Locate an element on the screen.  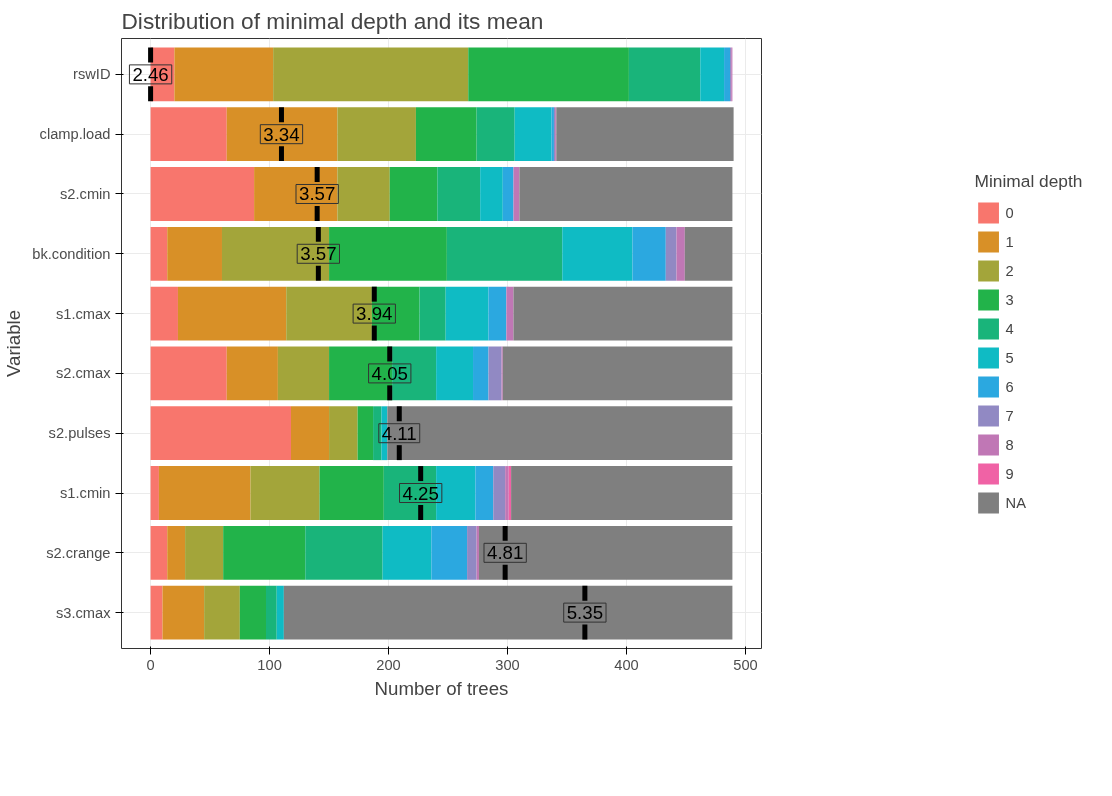
legend-label: 8 is located at coordinates (1010, 445).